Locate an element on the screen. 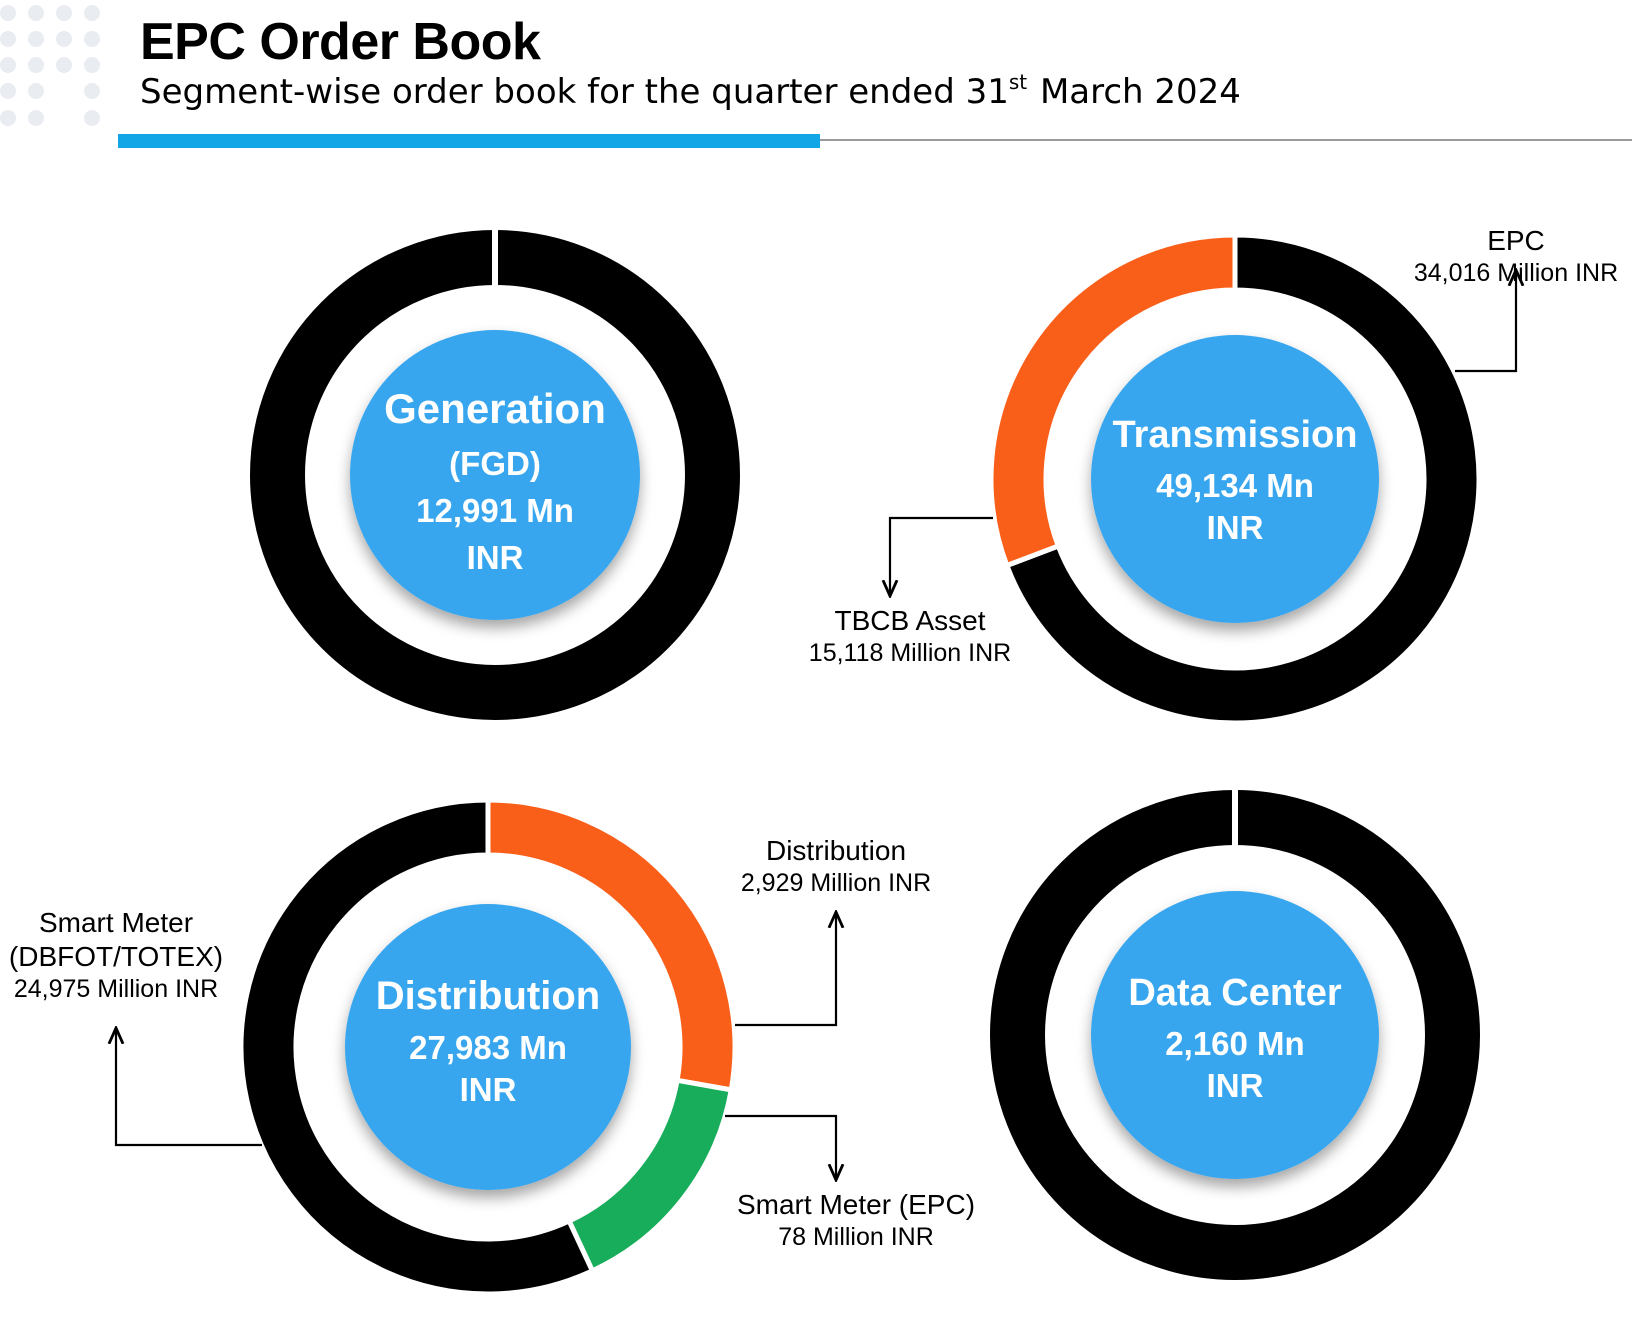 The width and height of the screenshot is (1632, 1320). callout-trans-tbcb: TBCB Asset 15,118 Million INR is located at coordinates (910, 636).